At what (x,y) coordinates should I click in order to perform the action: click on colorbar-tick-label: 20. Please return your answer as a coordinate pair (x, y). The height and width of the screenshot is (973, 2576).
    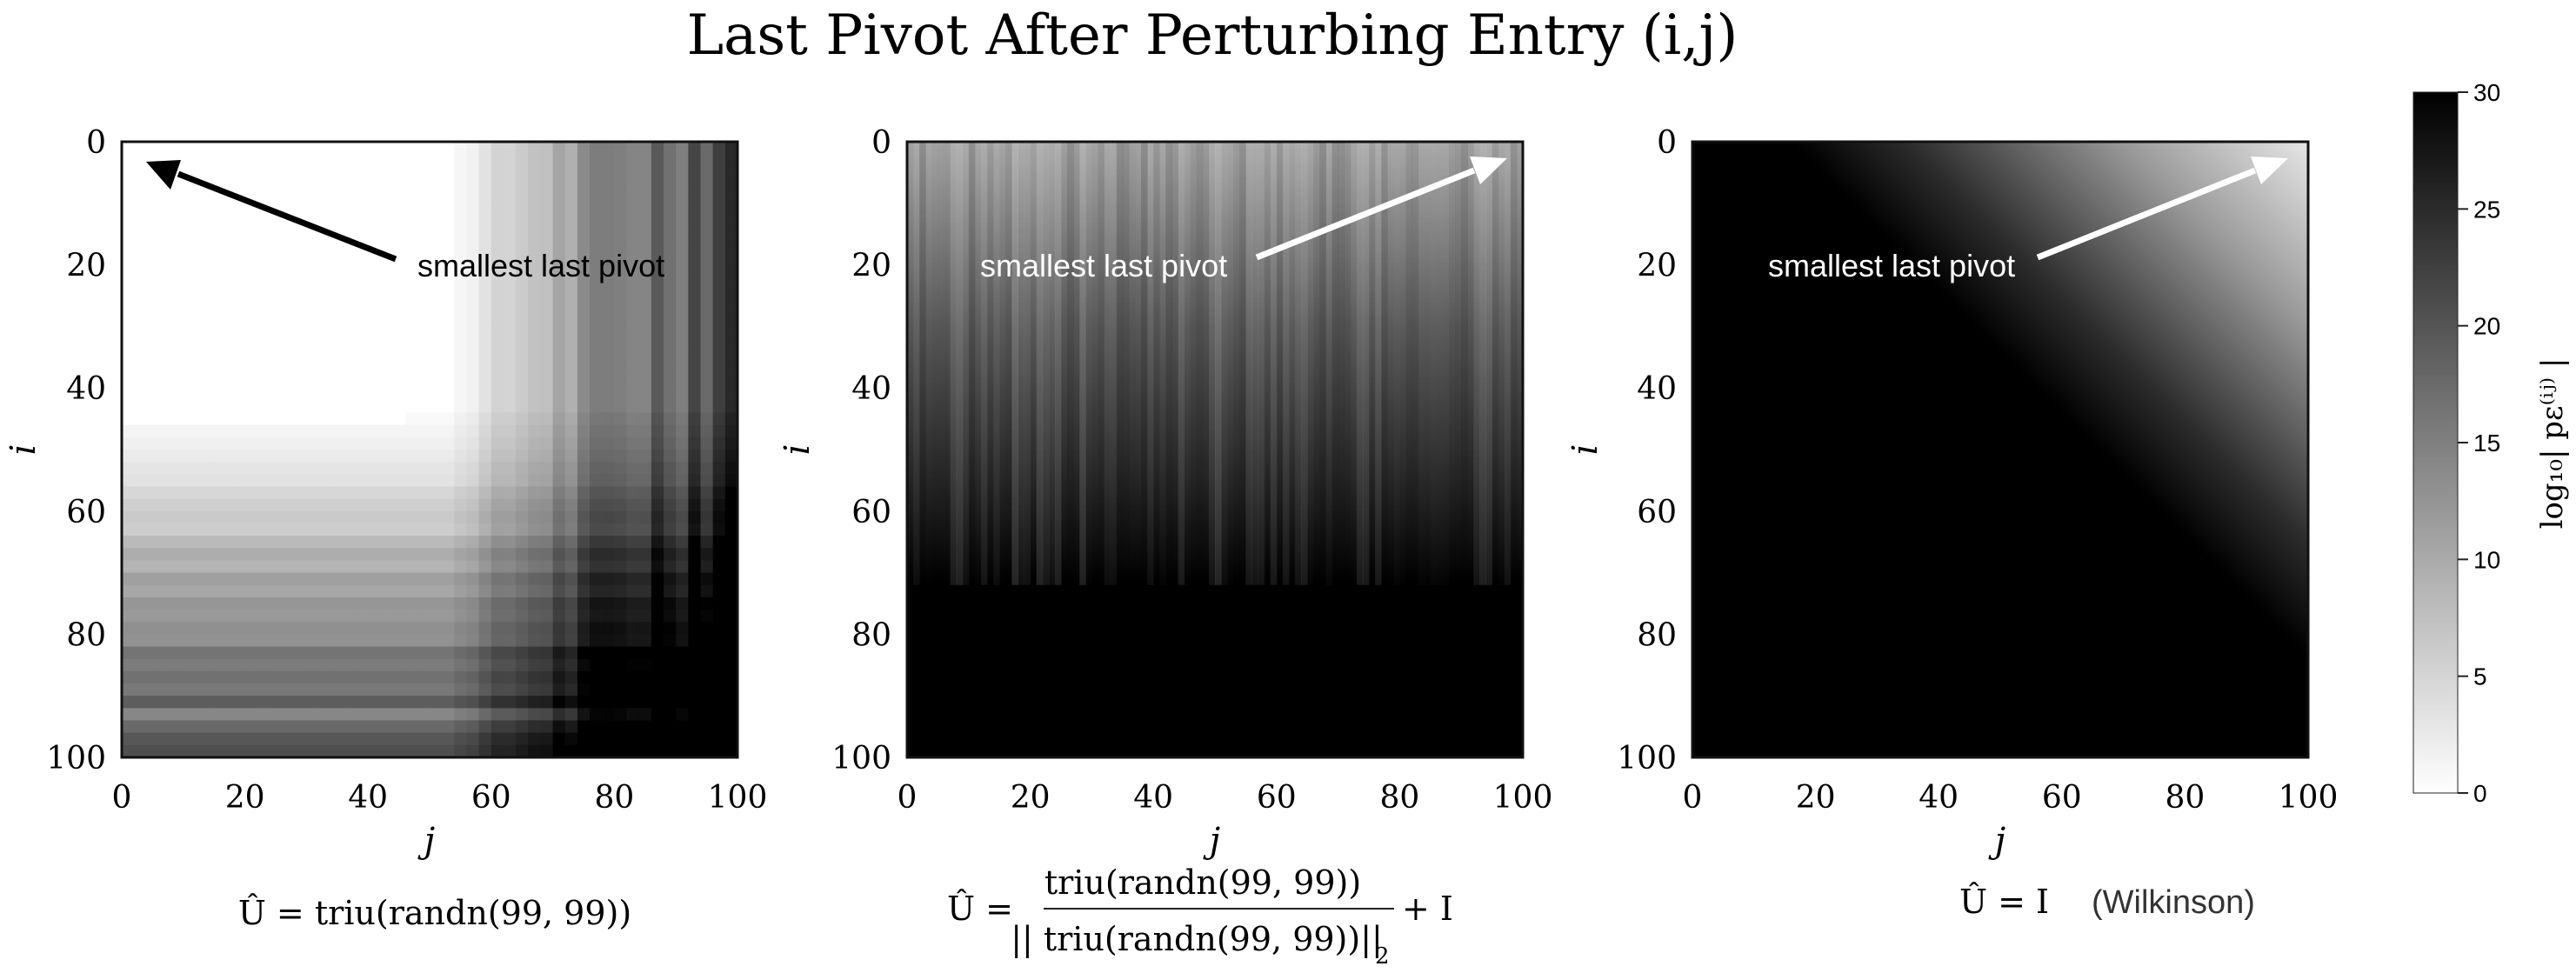
    Looking at the image, I should click on (2486, 326).